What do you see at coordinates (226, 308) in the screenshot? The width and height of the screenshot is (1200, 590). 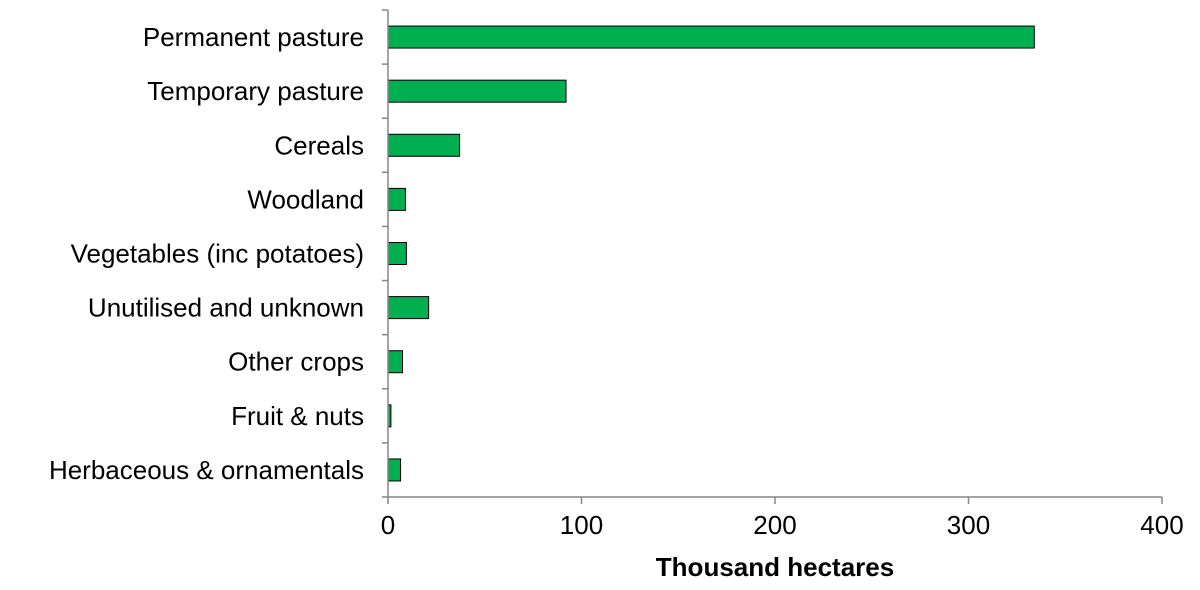 I see `category-label: Unutilised and unknown` at bounding box center [226, 308].